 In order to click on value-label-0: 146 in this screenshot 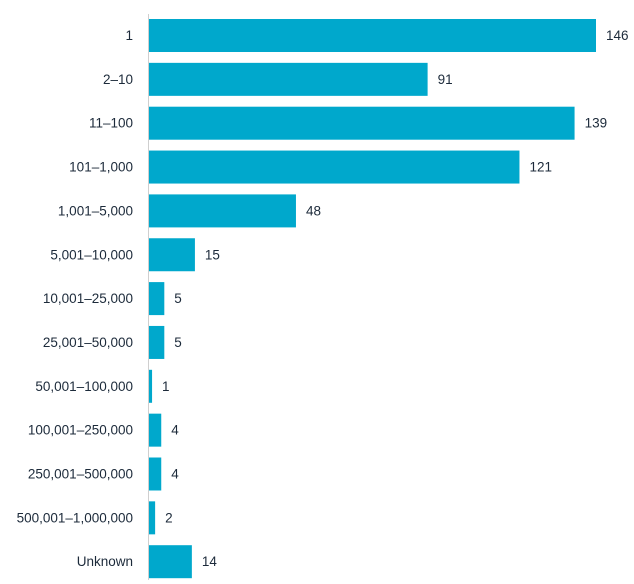, I will do `click(617, 35)`.